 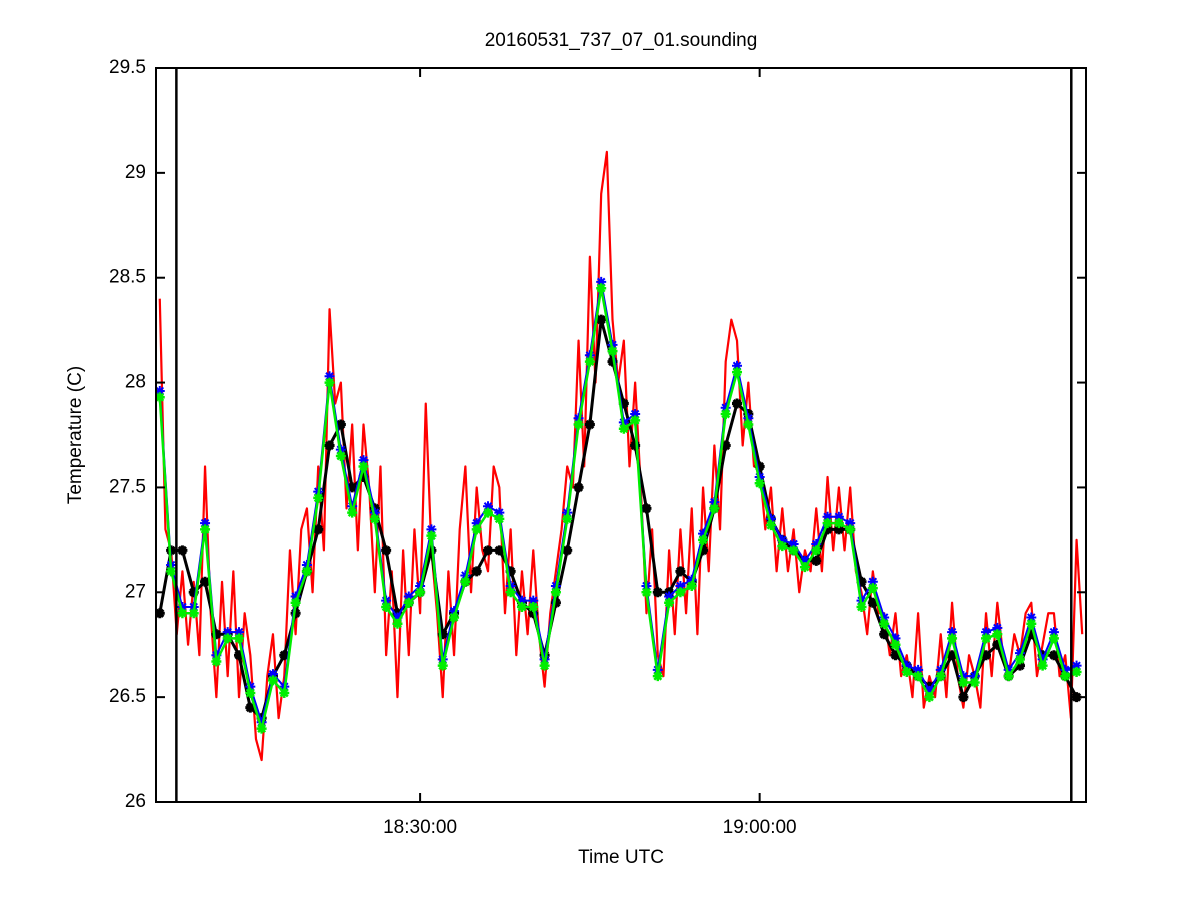 What do you see at coordinates (135, 382) in the screenshot?
I see `y-tick-label: 28` at bounding box center [135, 382].